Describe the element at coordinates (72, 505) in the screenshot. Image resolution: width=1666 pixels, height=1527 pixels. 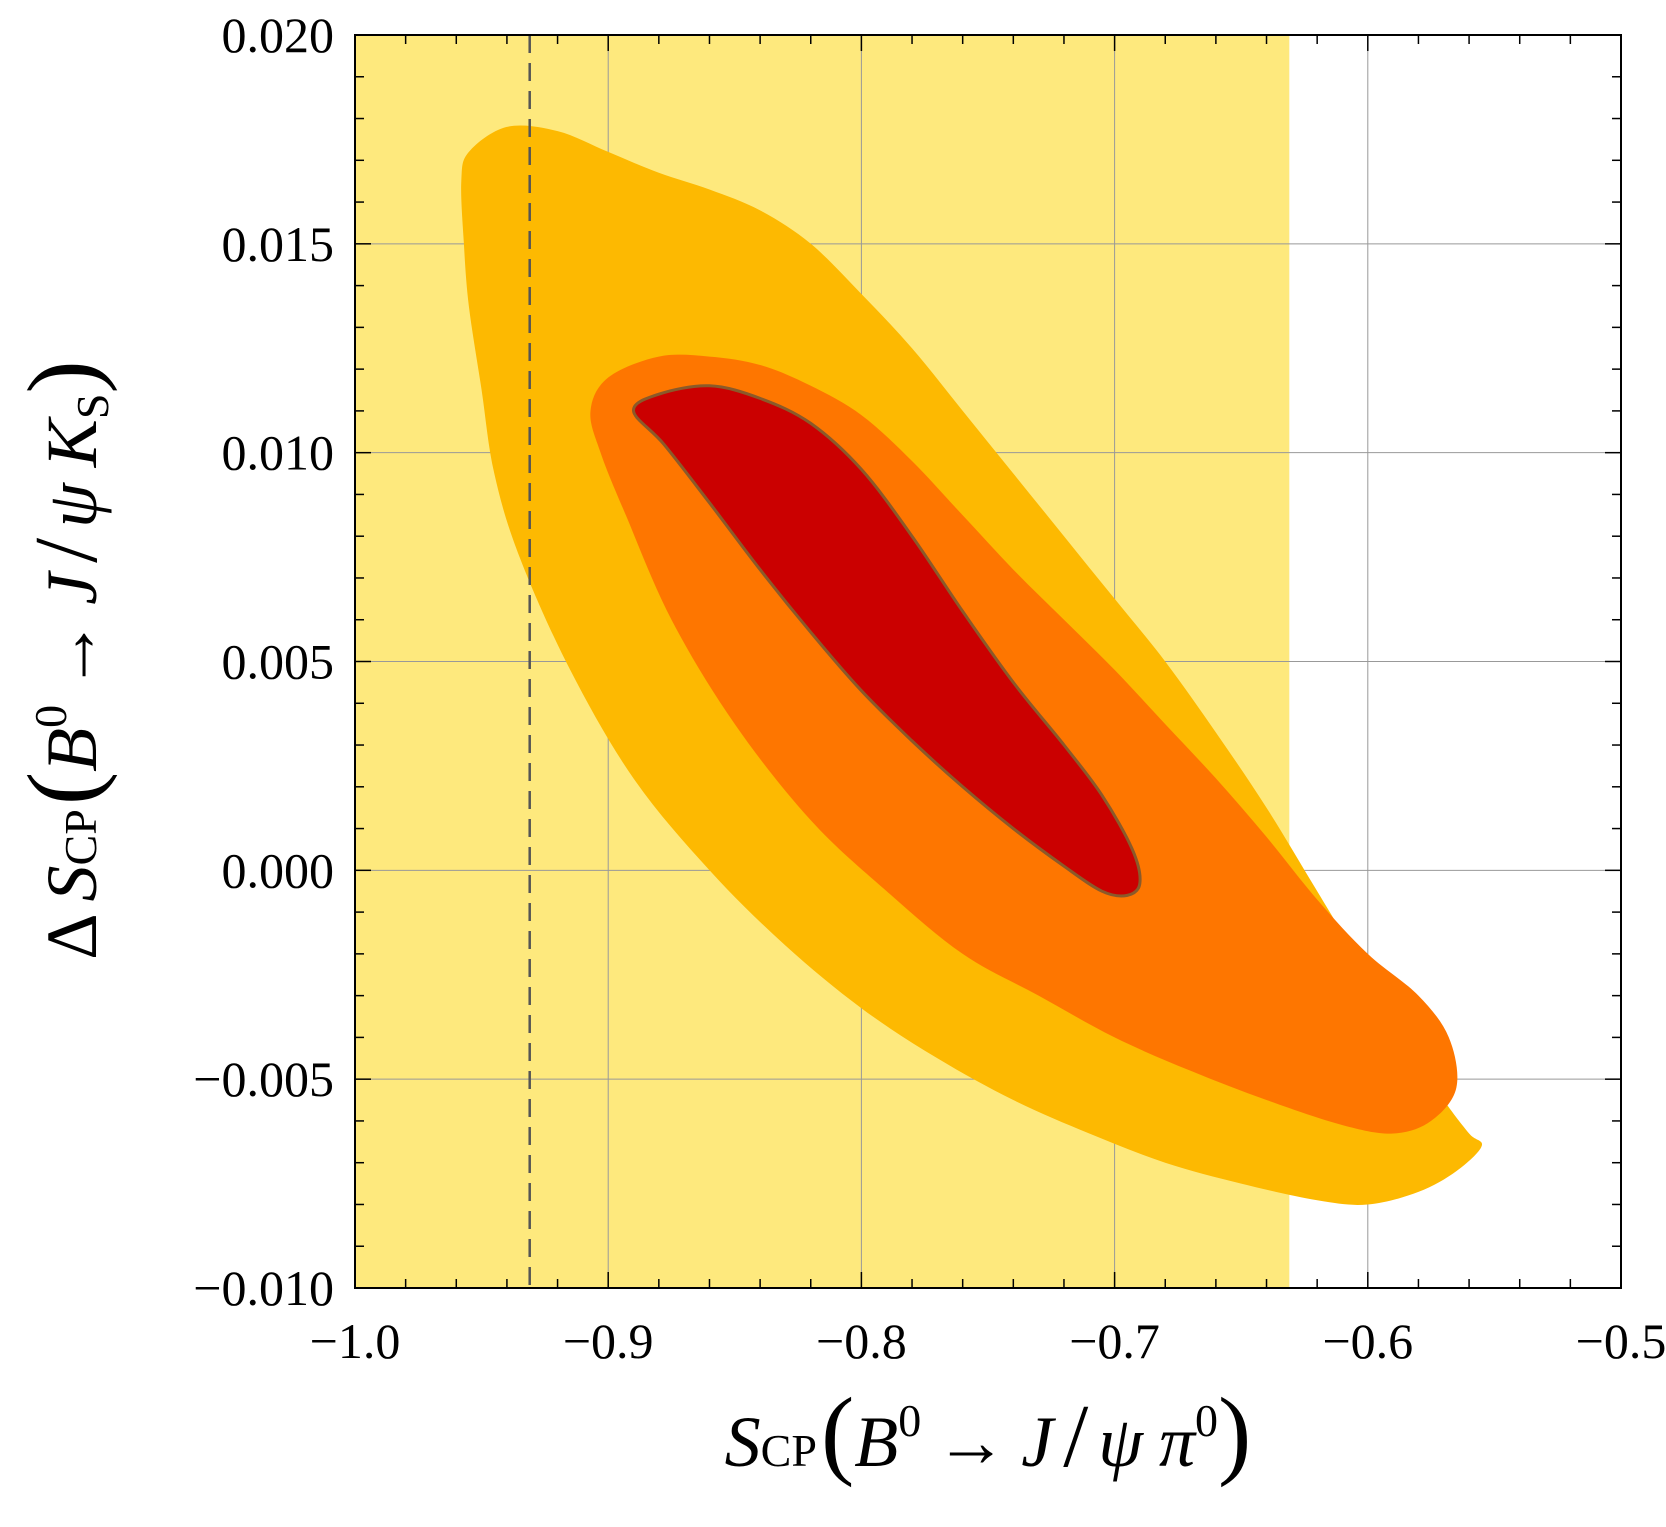
I see `y-axis-title-psi: ψ` at that location.